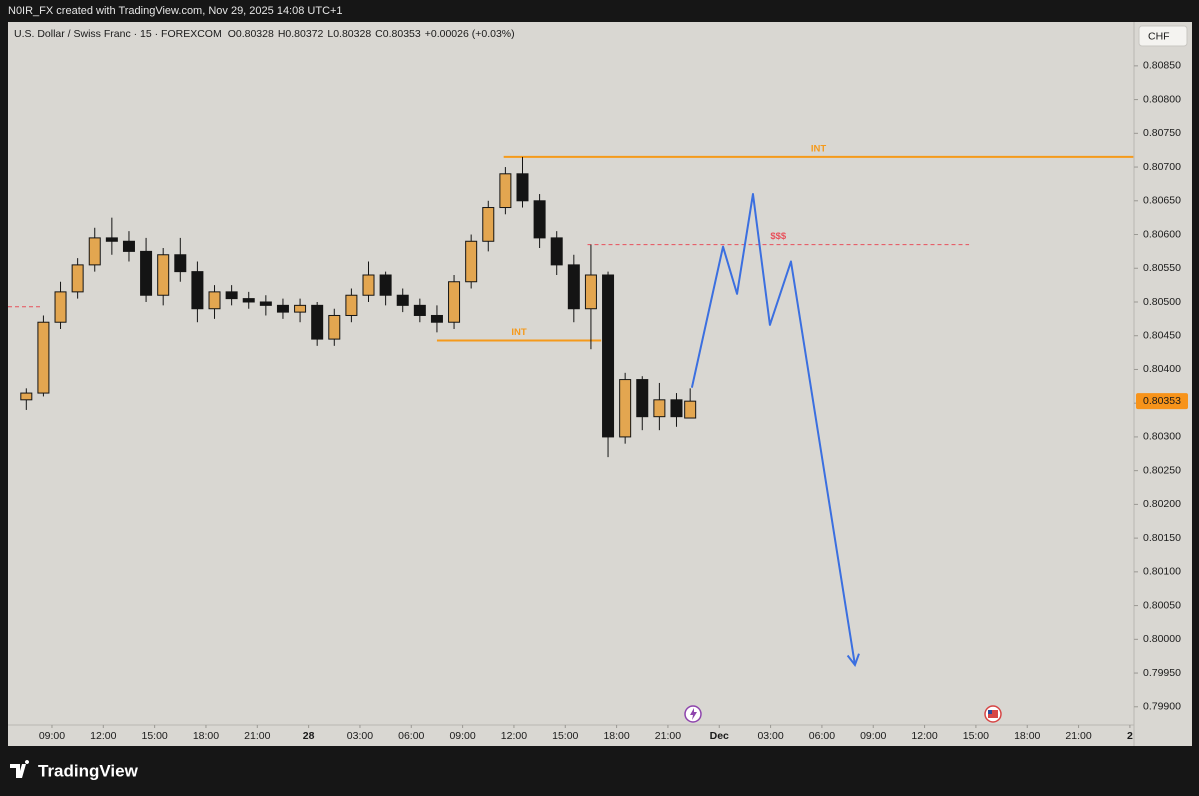 The width and height of the screenshot is (1199, 796). Describe the element at coordinates (1162, 673) in the screenshot. I see `y-tick-label: 0.79950` at that location.